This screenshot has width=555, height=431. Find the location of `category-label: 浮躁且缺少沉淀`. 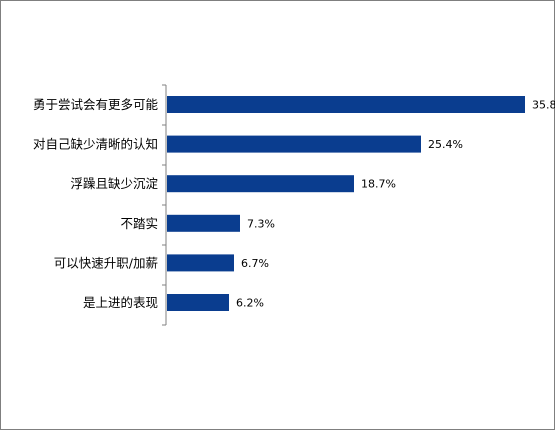

category-label: 浮躁且缺少沉淀 is located at coordinates (114, 183).